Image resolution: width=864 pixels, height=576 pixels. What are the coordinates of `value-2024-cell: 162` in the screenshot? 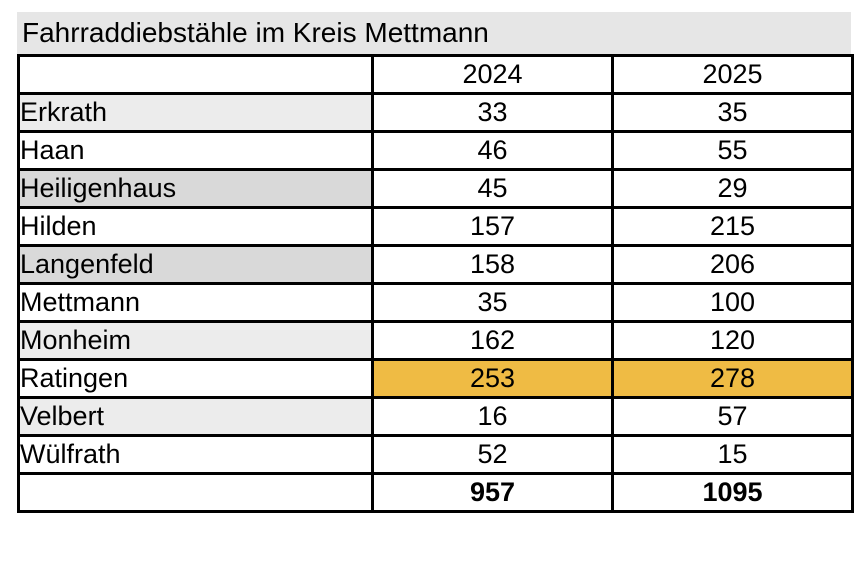 It's located at (492, 340).